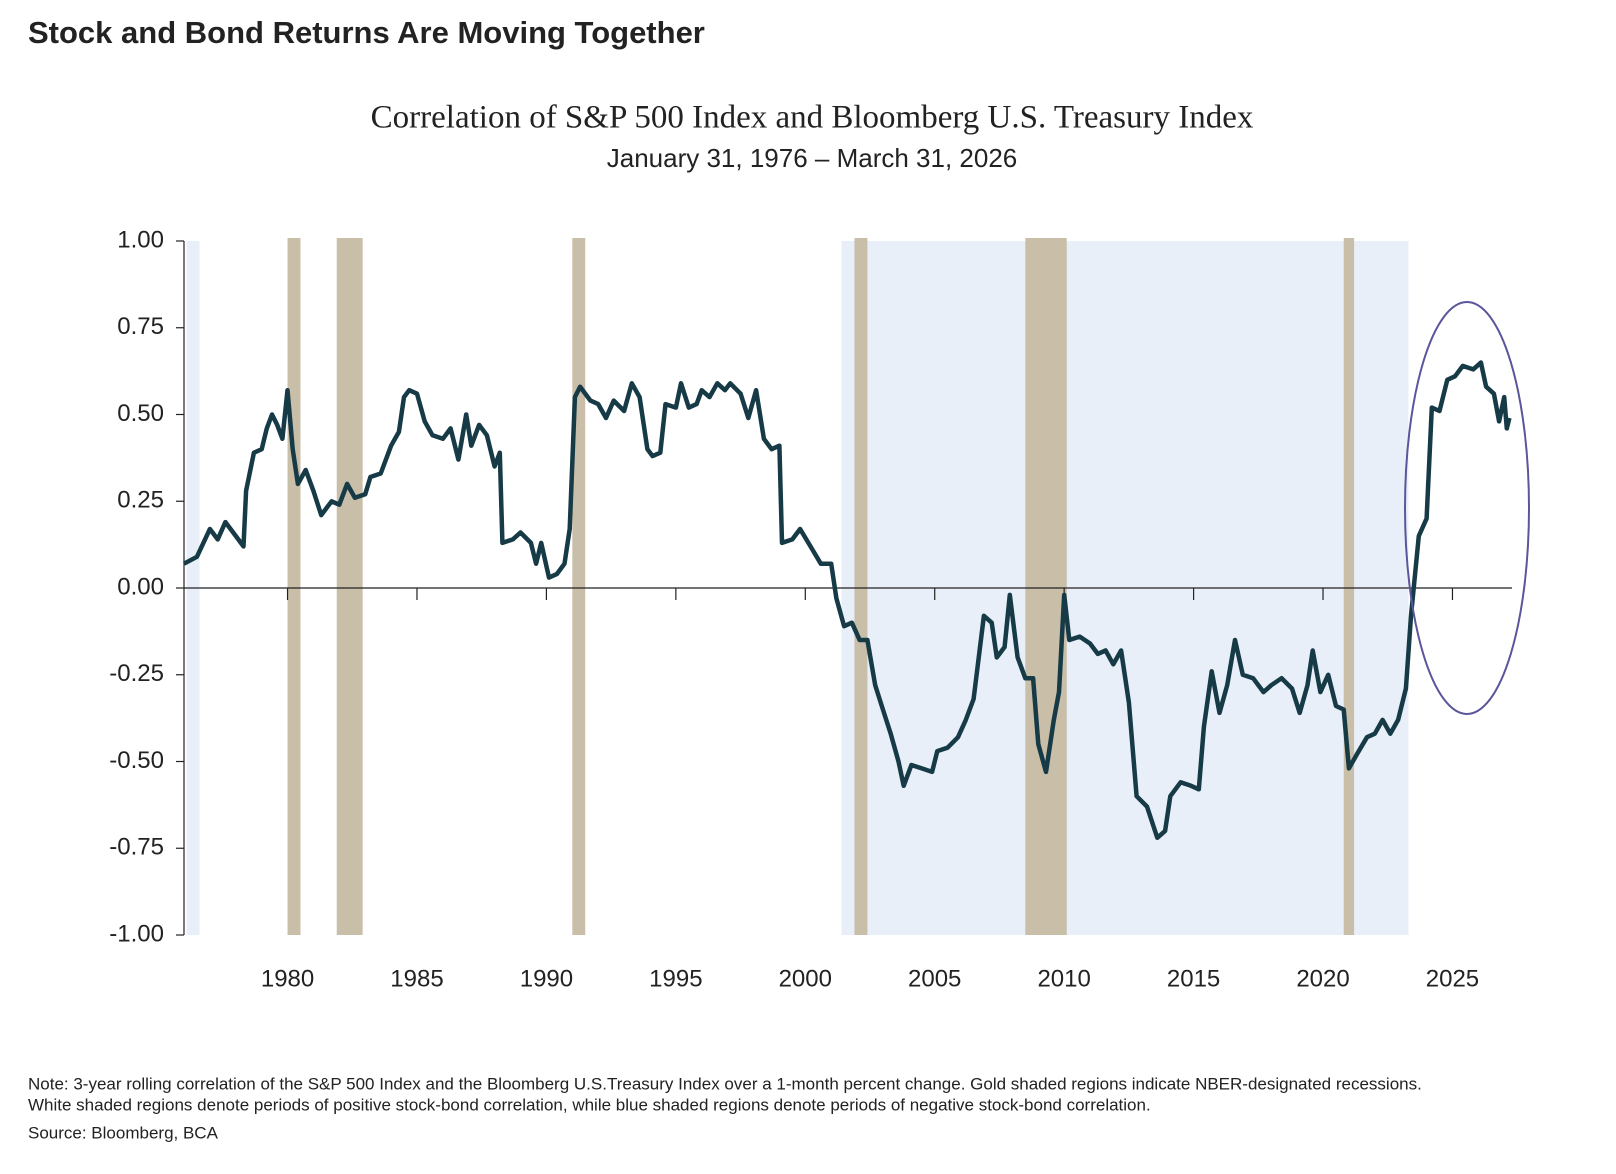  Describe the element at coordinates (140, 239) in the screenshot. I see `y-tick-label: 1.00` at that location.